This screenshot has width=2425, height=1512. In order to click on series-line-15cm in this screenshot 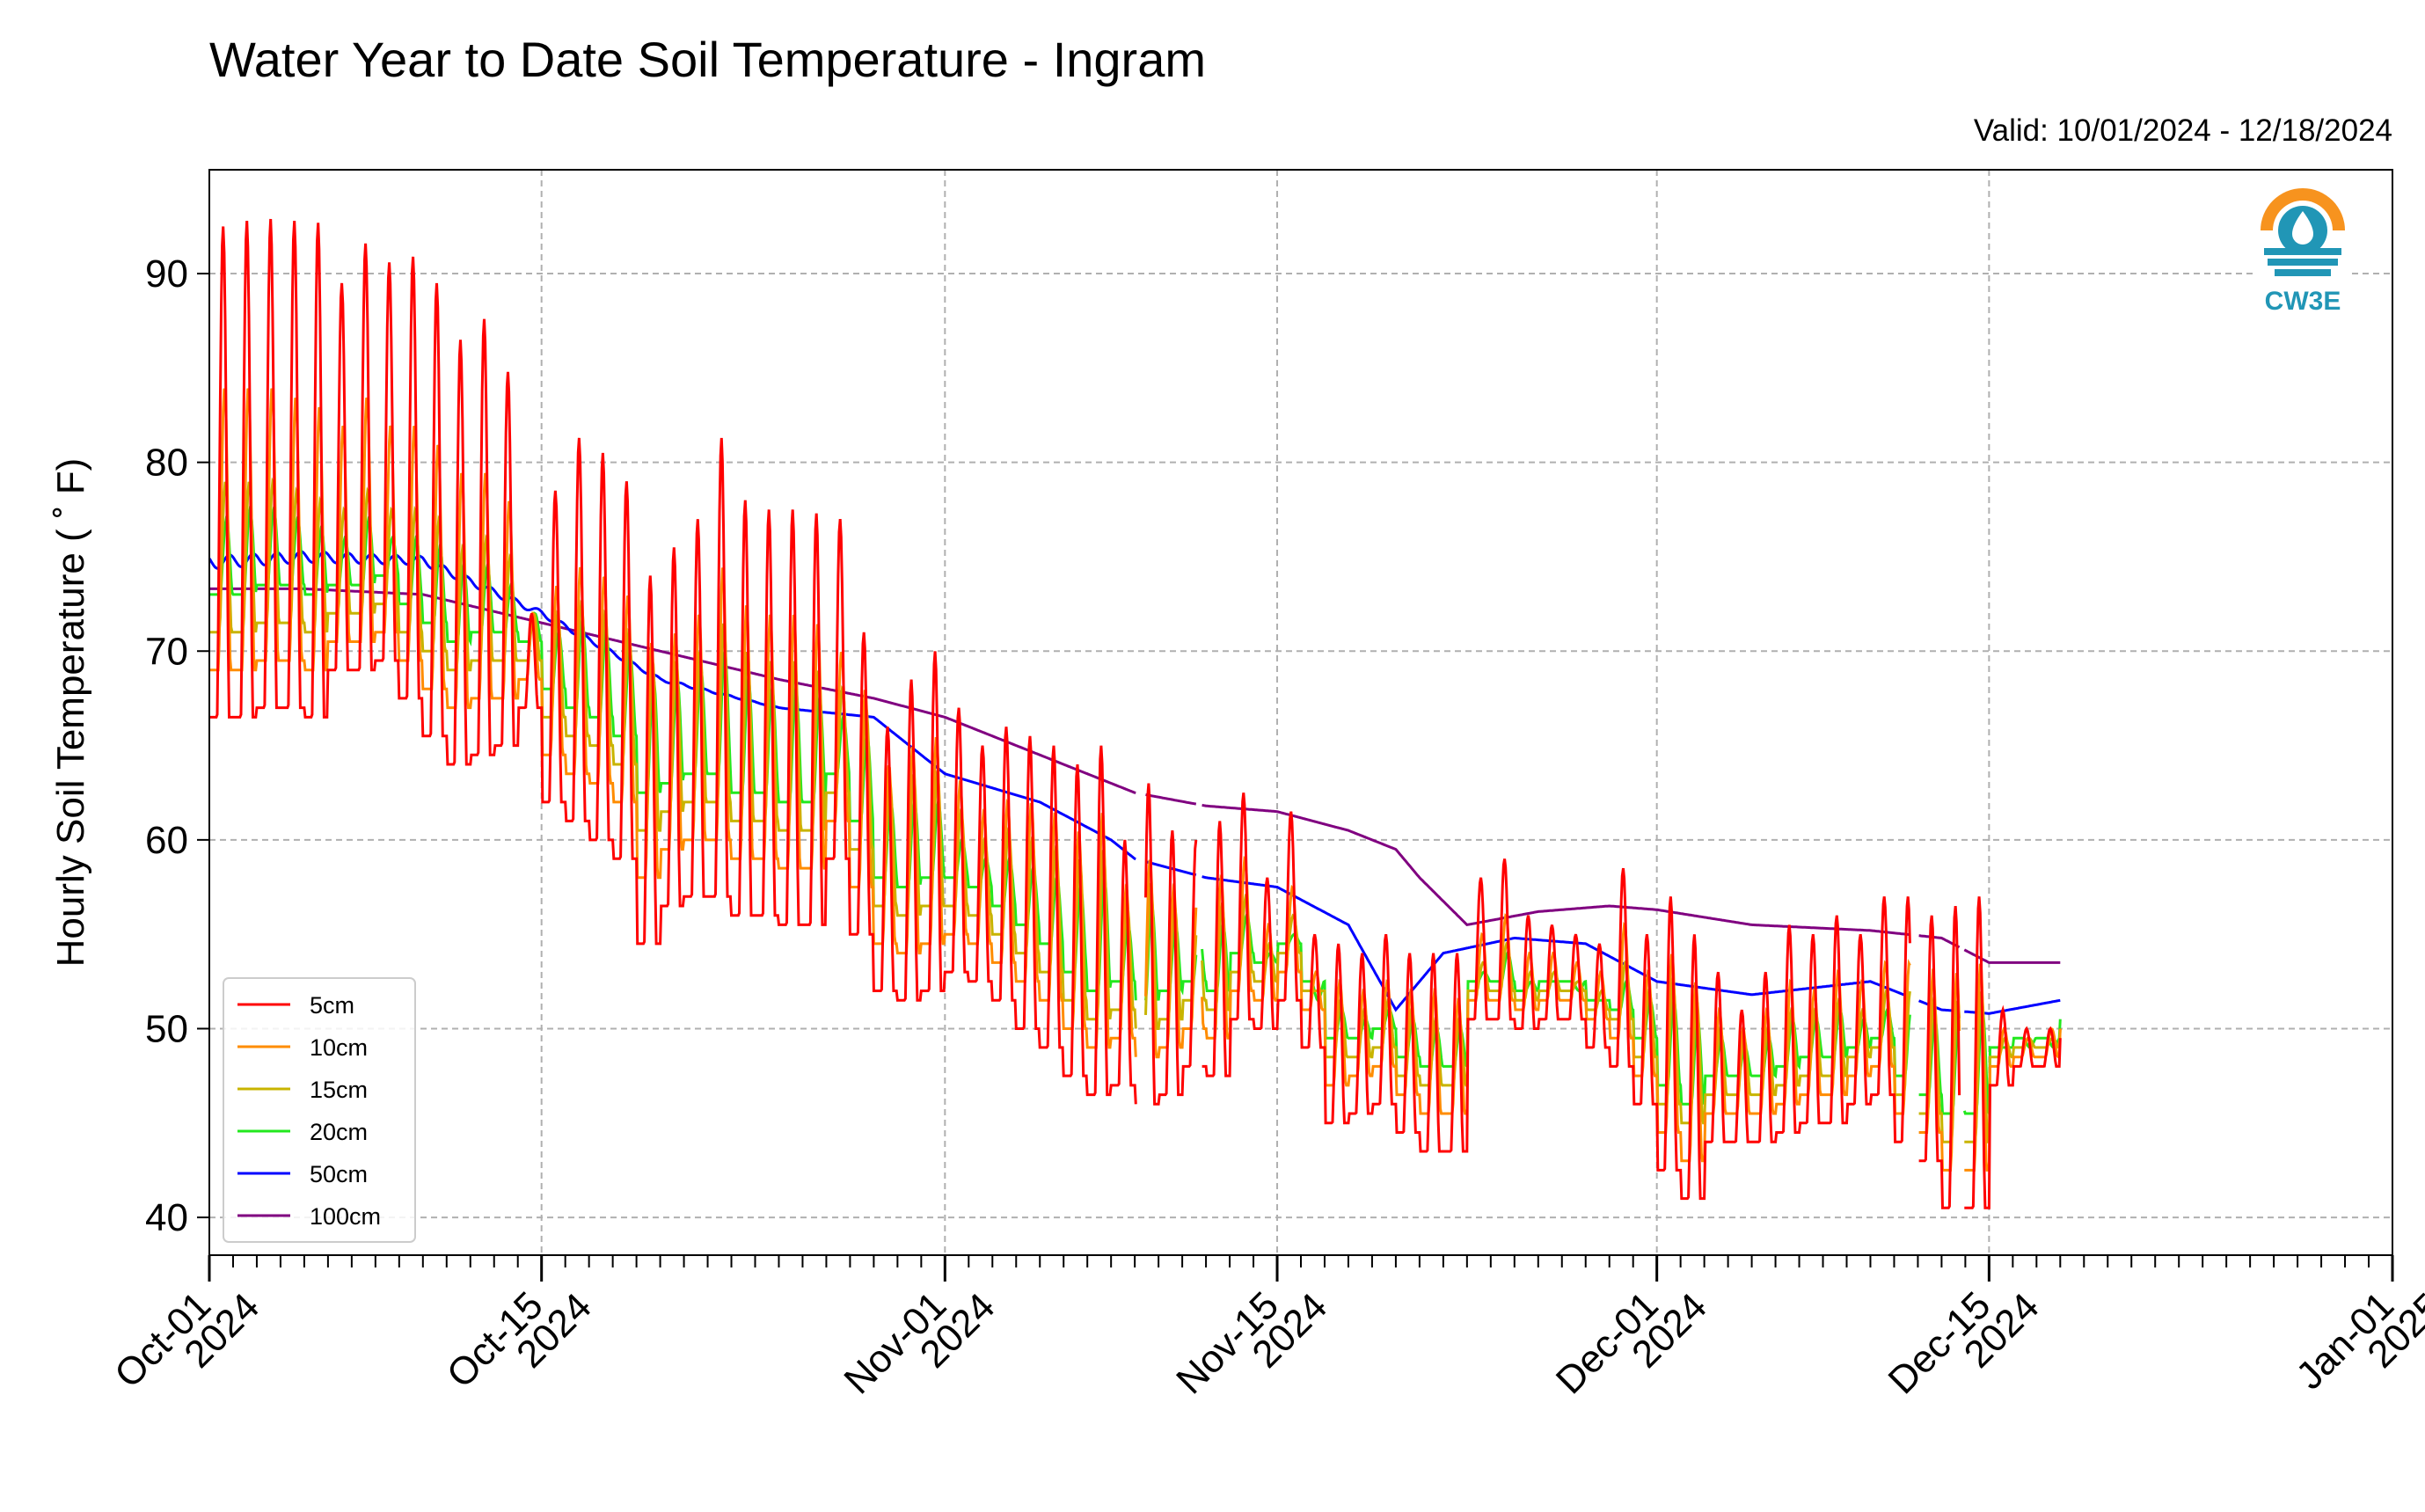, I will do `click(2013, 1066)`.